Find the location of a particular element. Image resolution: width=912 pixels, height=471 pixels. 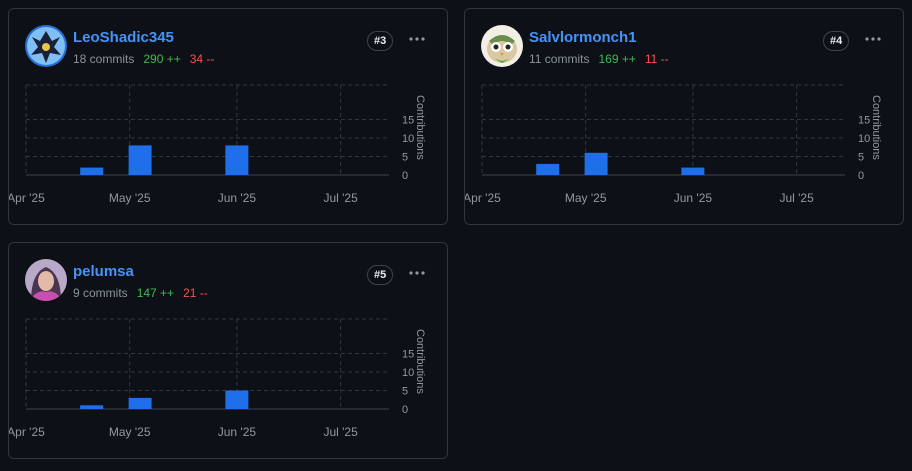

username-link: pelumsa is located at coordinates (103, 271).